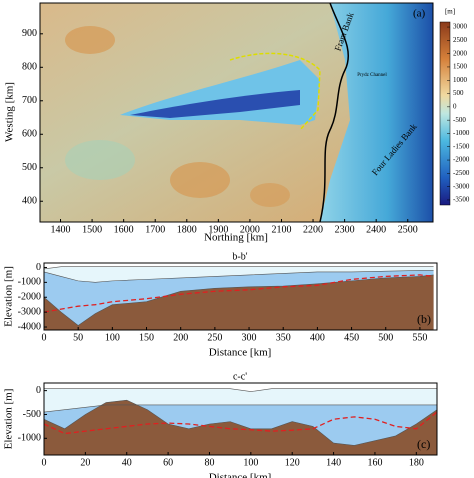 The height and width of the screenshot is (478, 474). I want to click on y-tick-label: -2000, so click(29, 297).